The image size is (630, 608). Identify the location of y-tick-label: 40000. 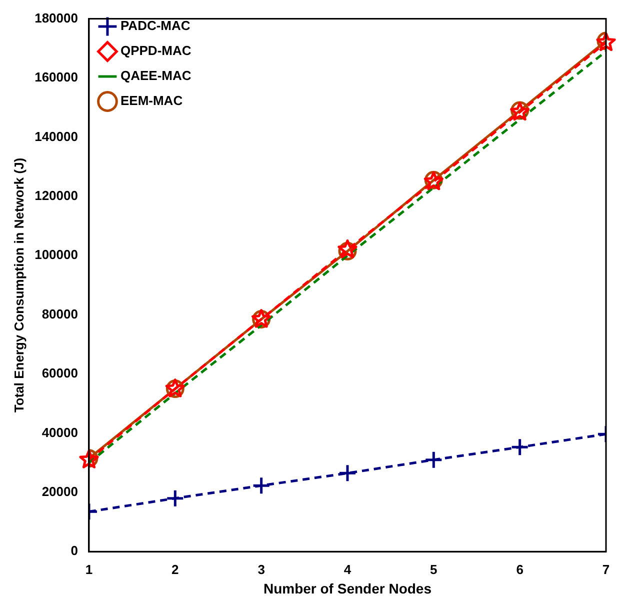
(60, 432).